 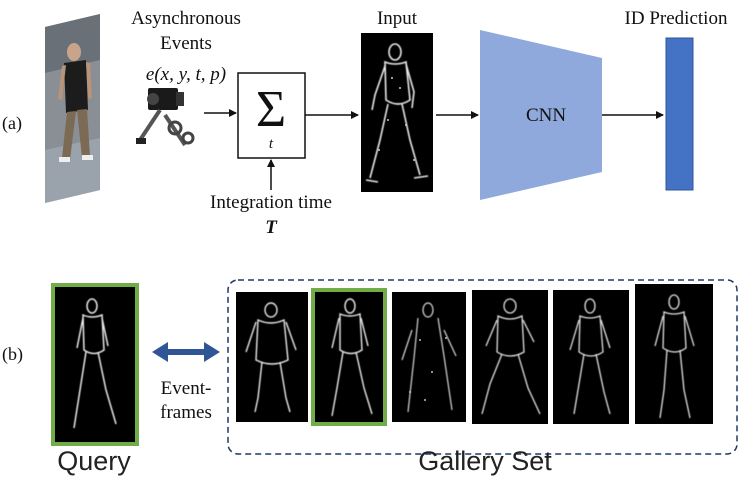 What do you see at coordinates (271, 109) in the screenshot?
I see `sum-symbol: Σ` at bounding box center [271, 109].